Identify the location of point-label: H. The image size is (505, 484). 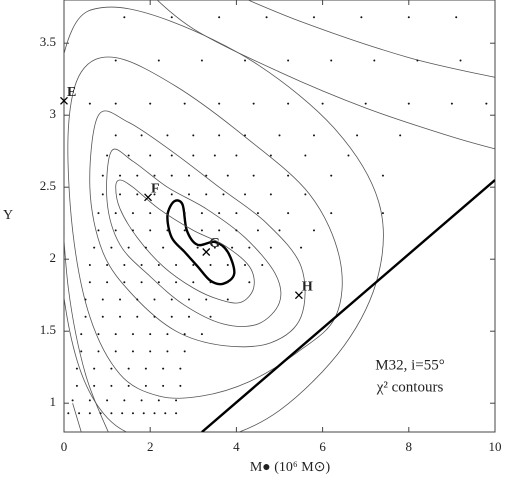
(307, 286).